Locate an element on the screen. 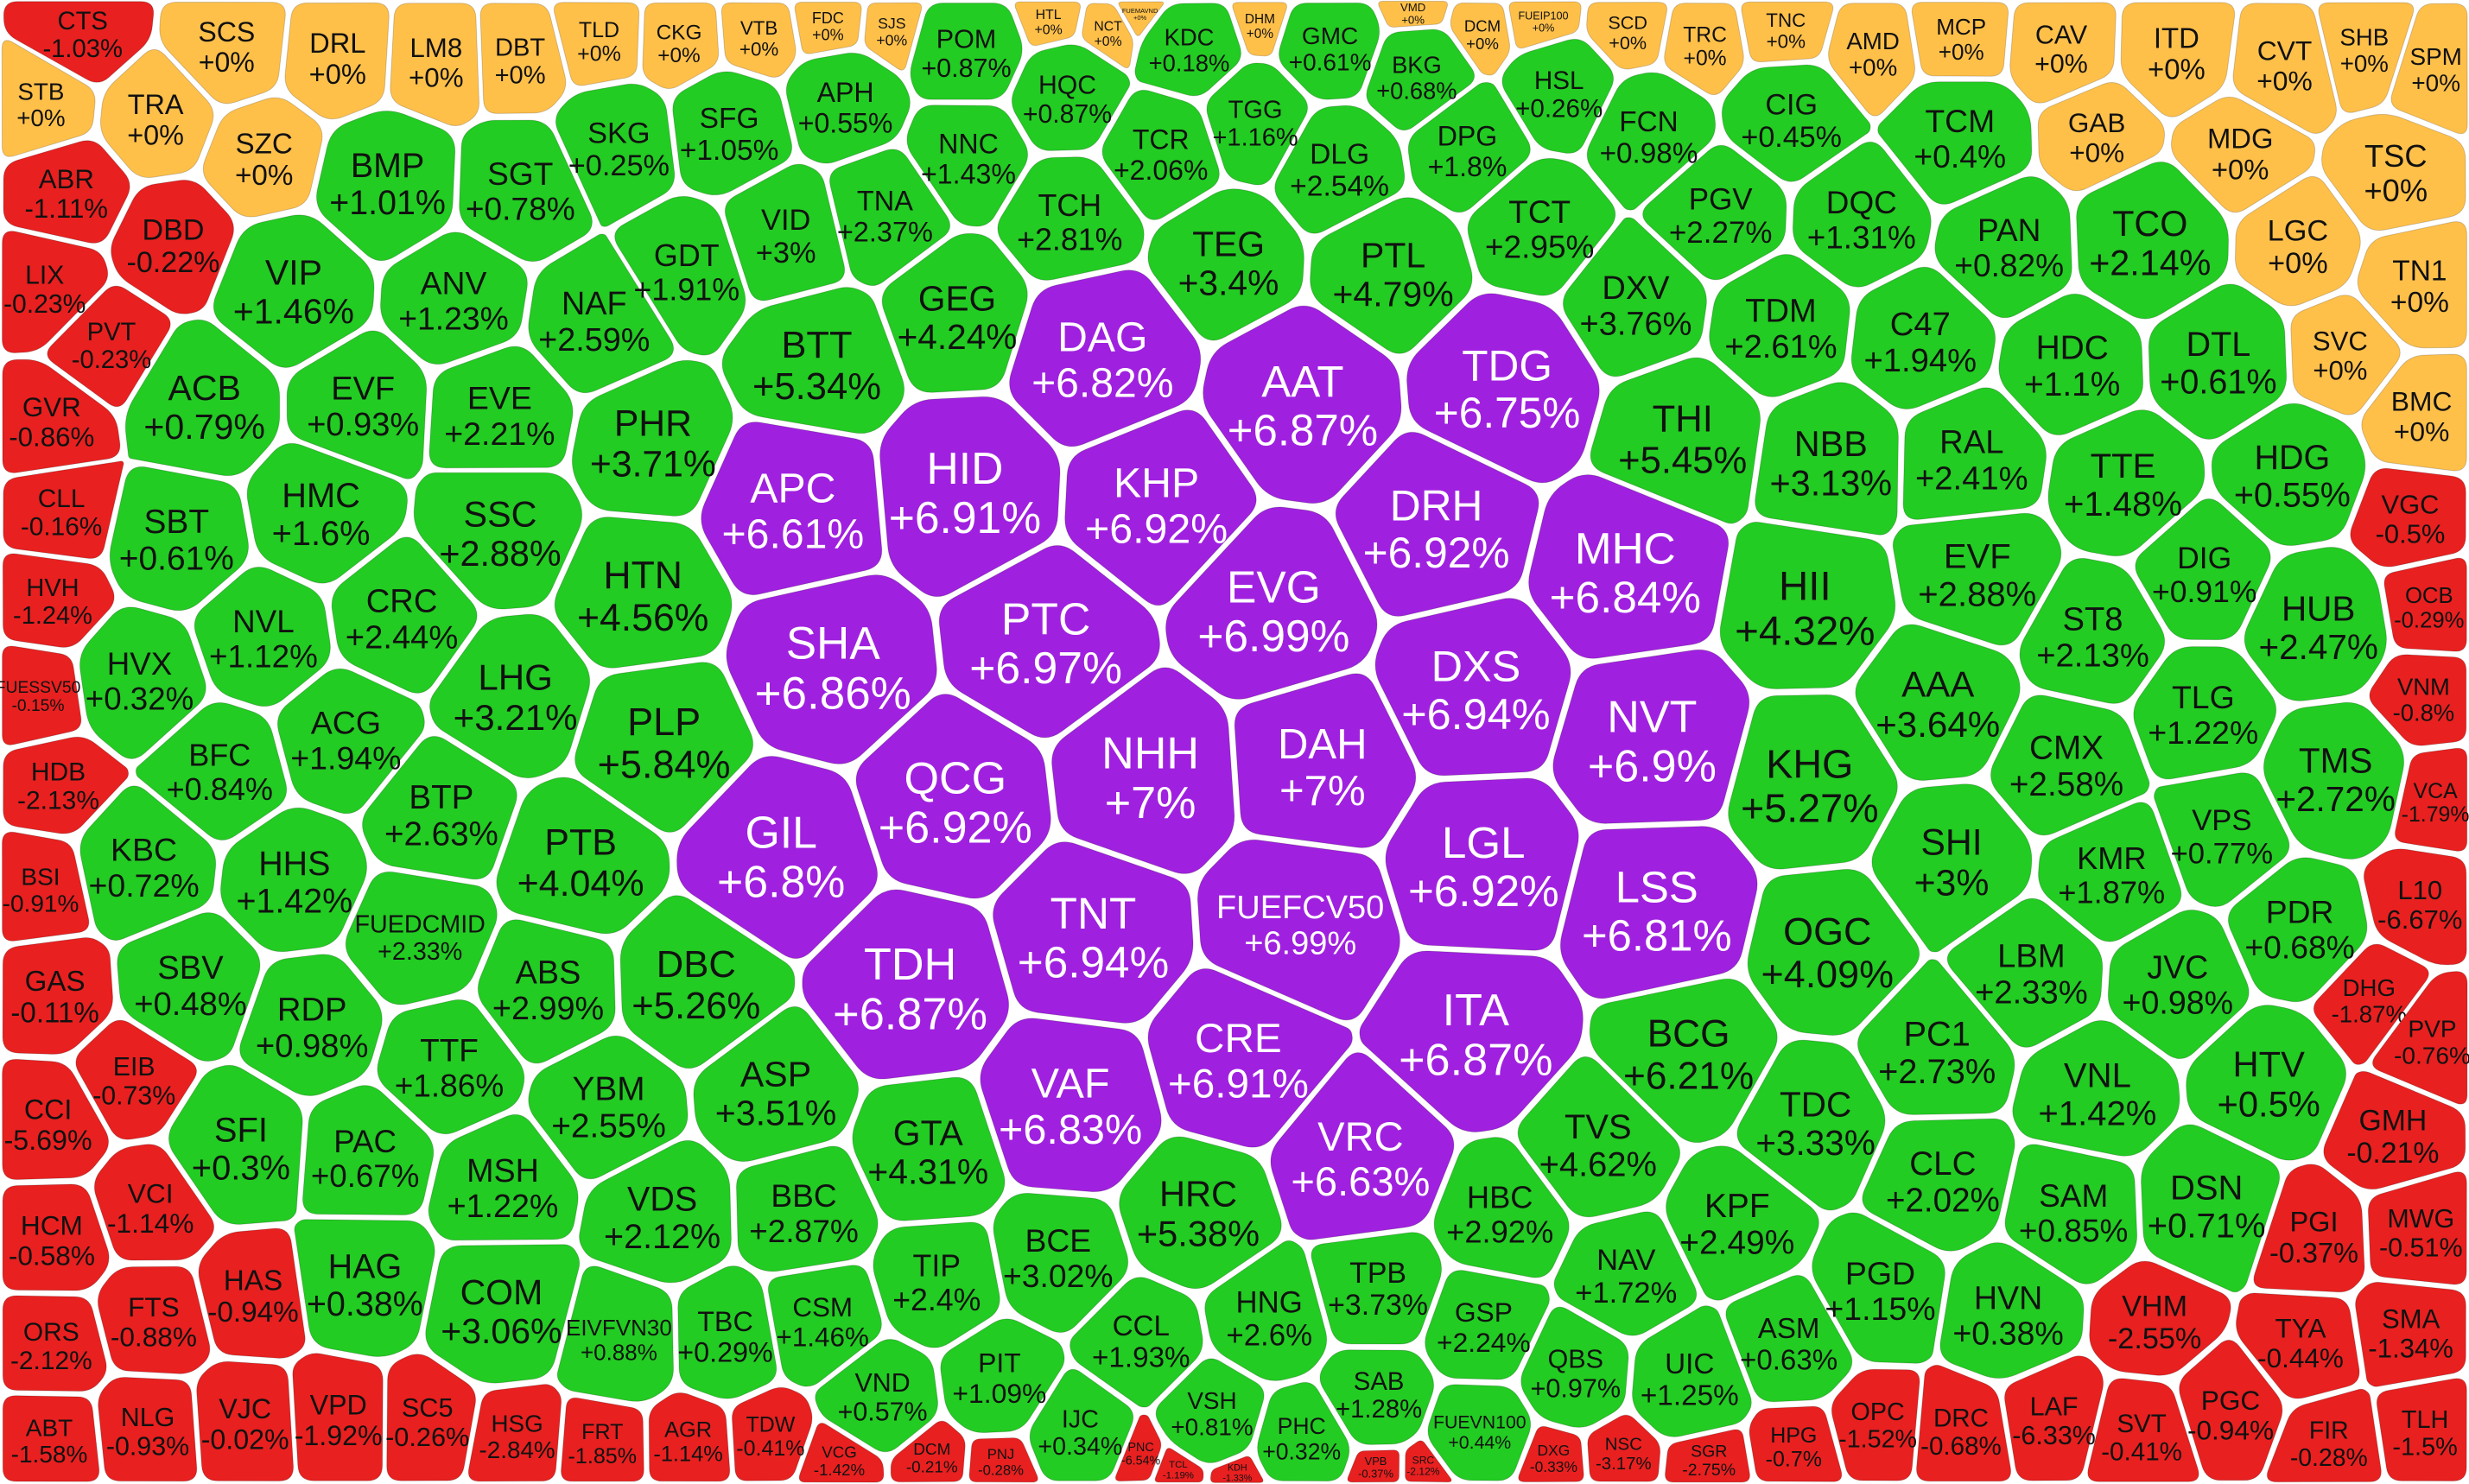  cell-plp: PLP+5.84% is located at coordinates (664, 747).